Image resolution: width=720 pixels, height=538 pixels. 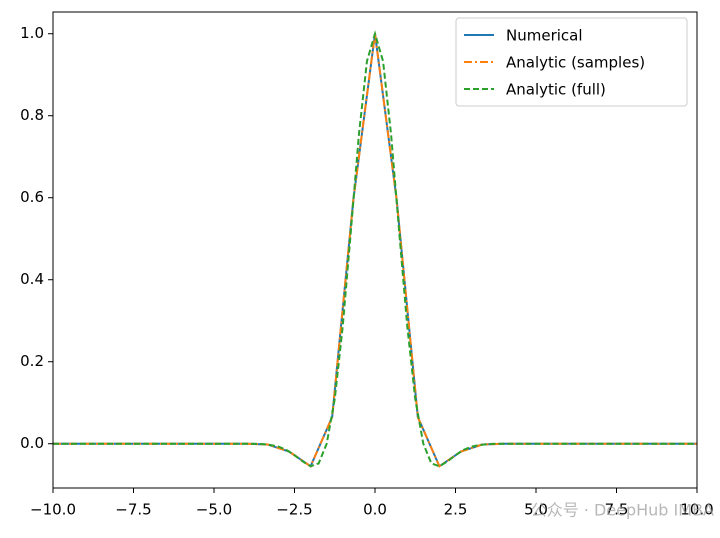 What do you see at coordinates (375, 510) in the screenshot?
I see `x-tick-label: 0.0` at bounding box center [375, 510].